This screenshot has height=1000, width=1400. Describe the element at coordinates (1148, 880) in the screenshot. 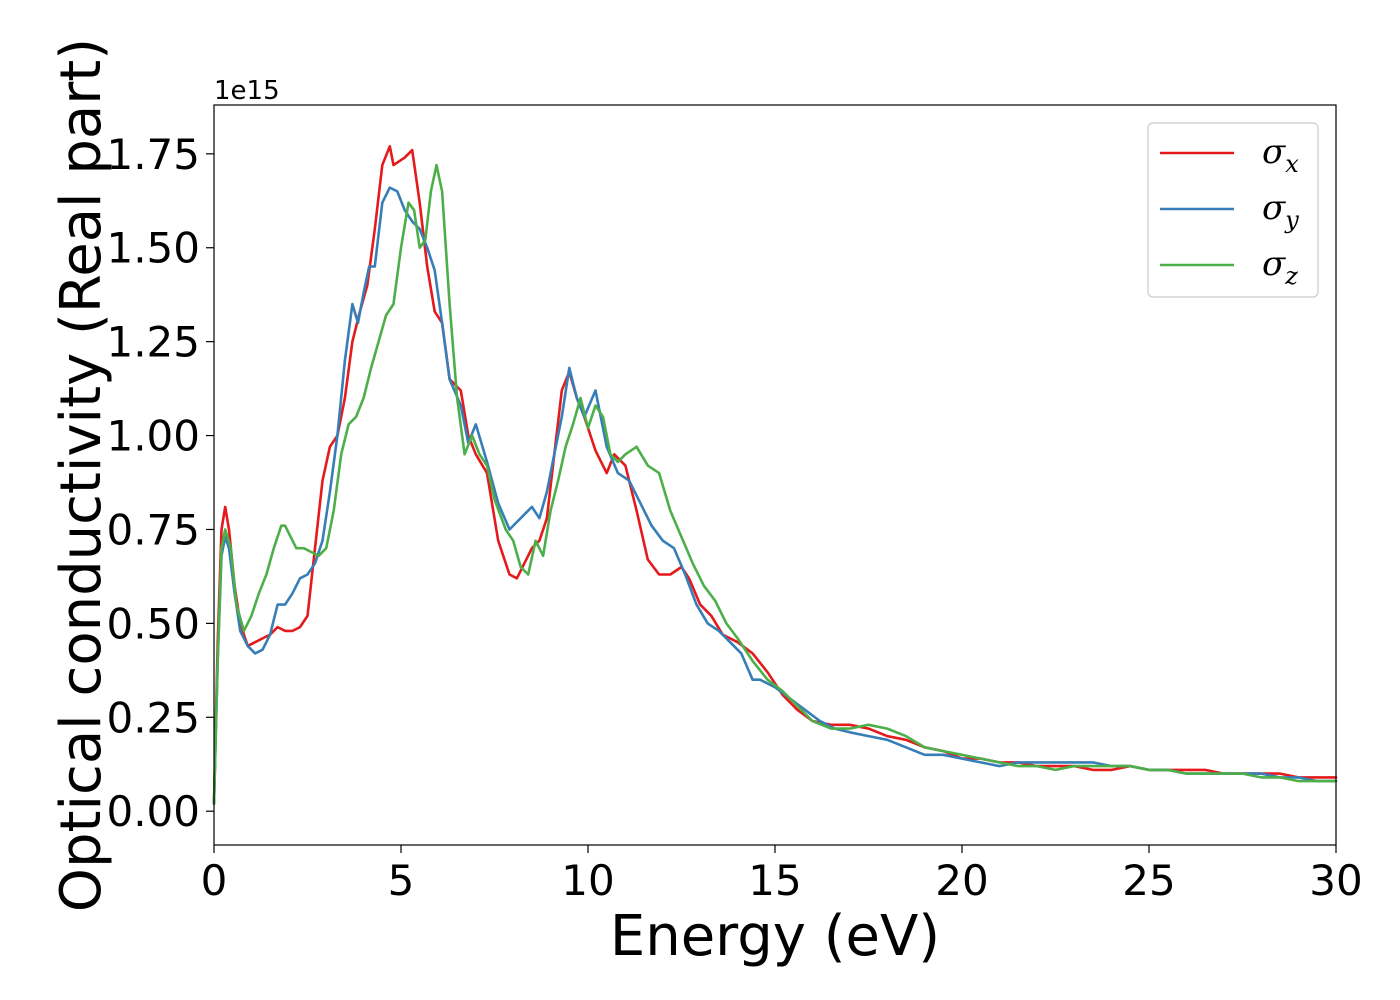

I see `x-tick-label: 25` at that location.